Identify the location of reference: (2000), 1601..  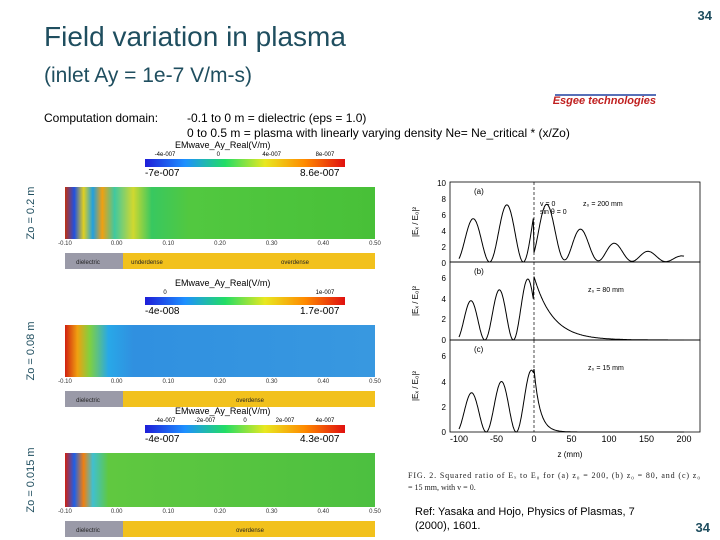
(447, 526).